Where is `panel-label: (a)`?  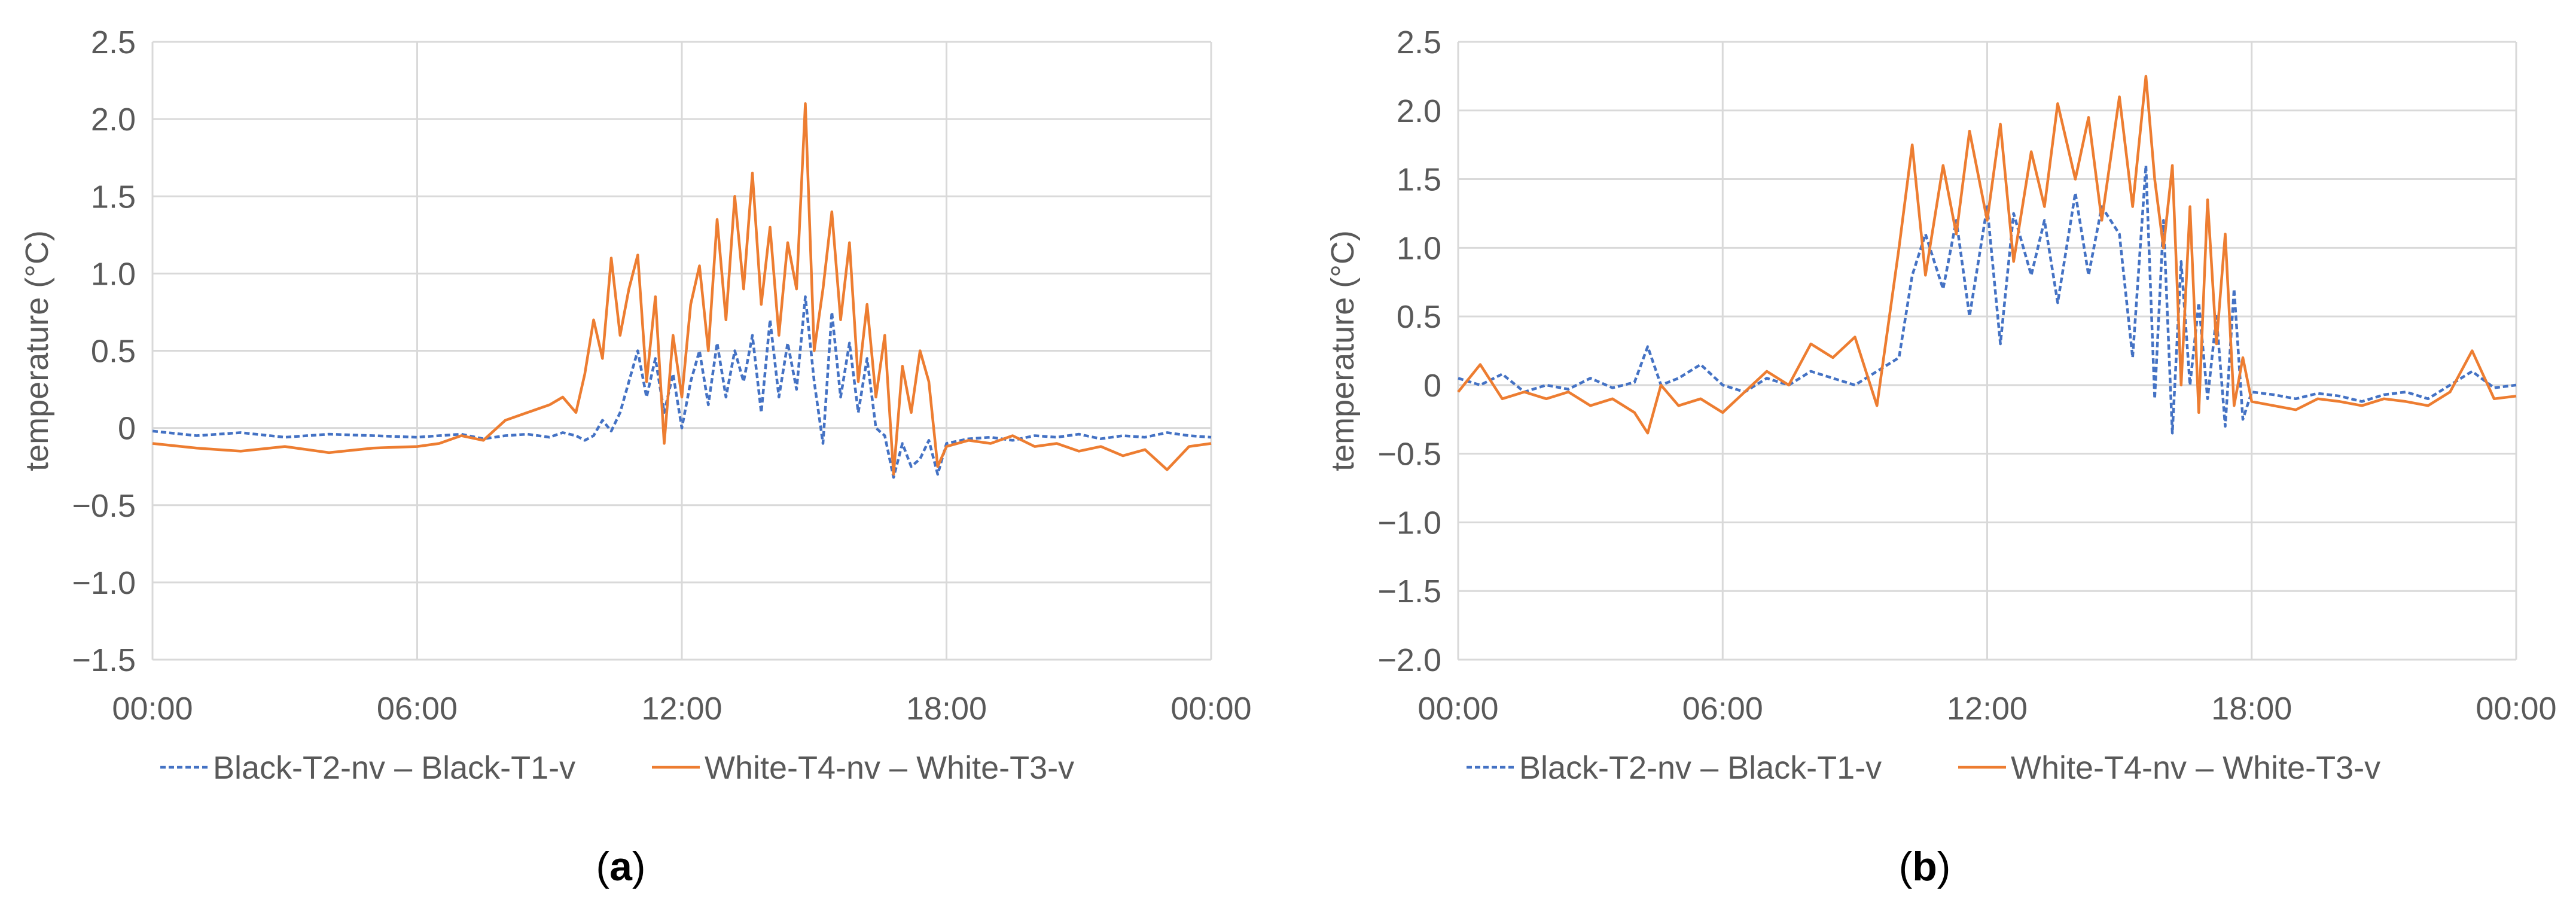
panel-label: (a) is located at coordinates (621, 866).